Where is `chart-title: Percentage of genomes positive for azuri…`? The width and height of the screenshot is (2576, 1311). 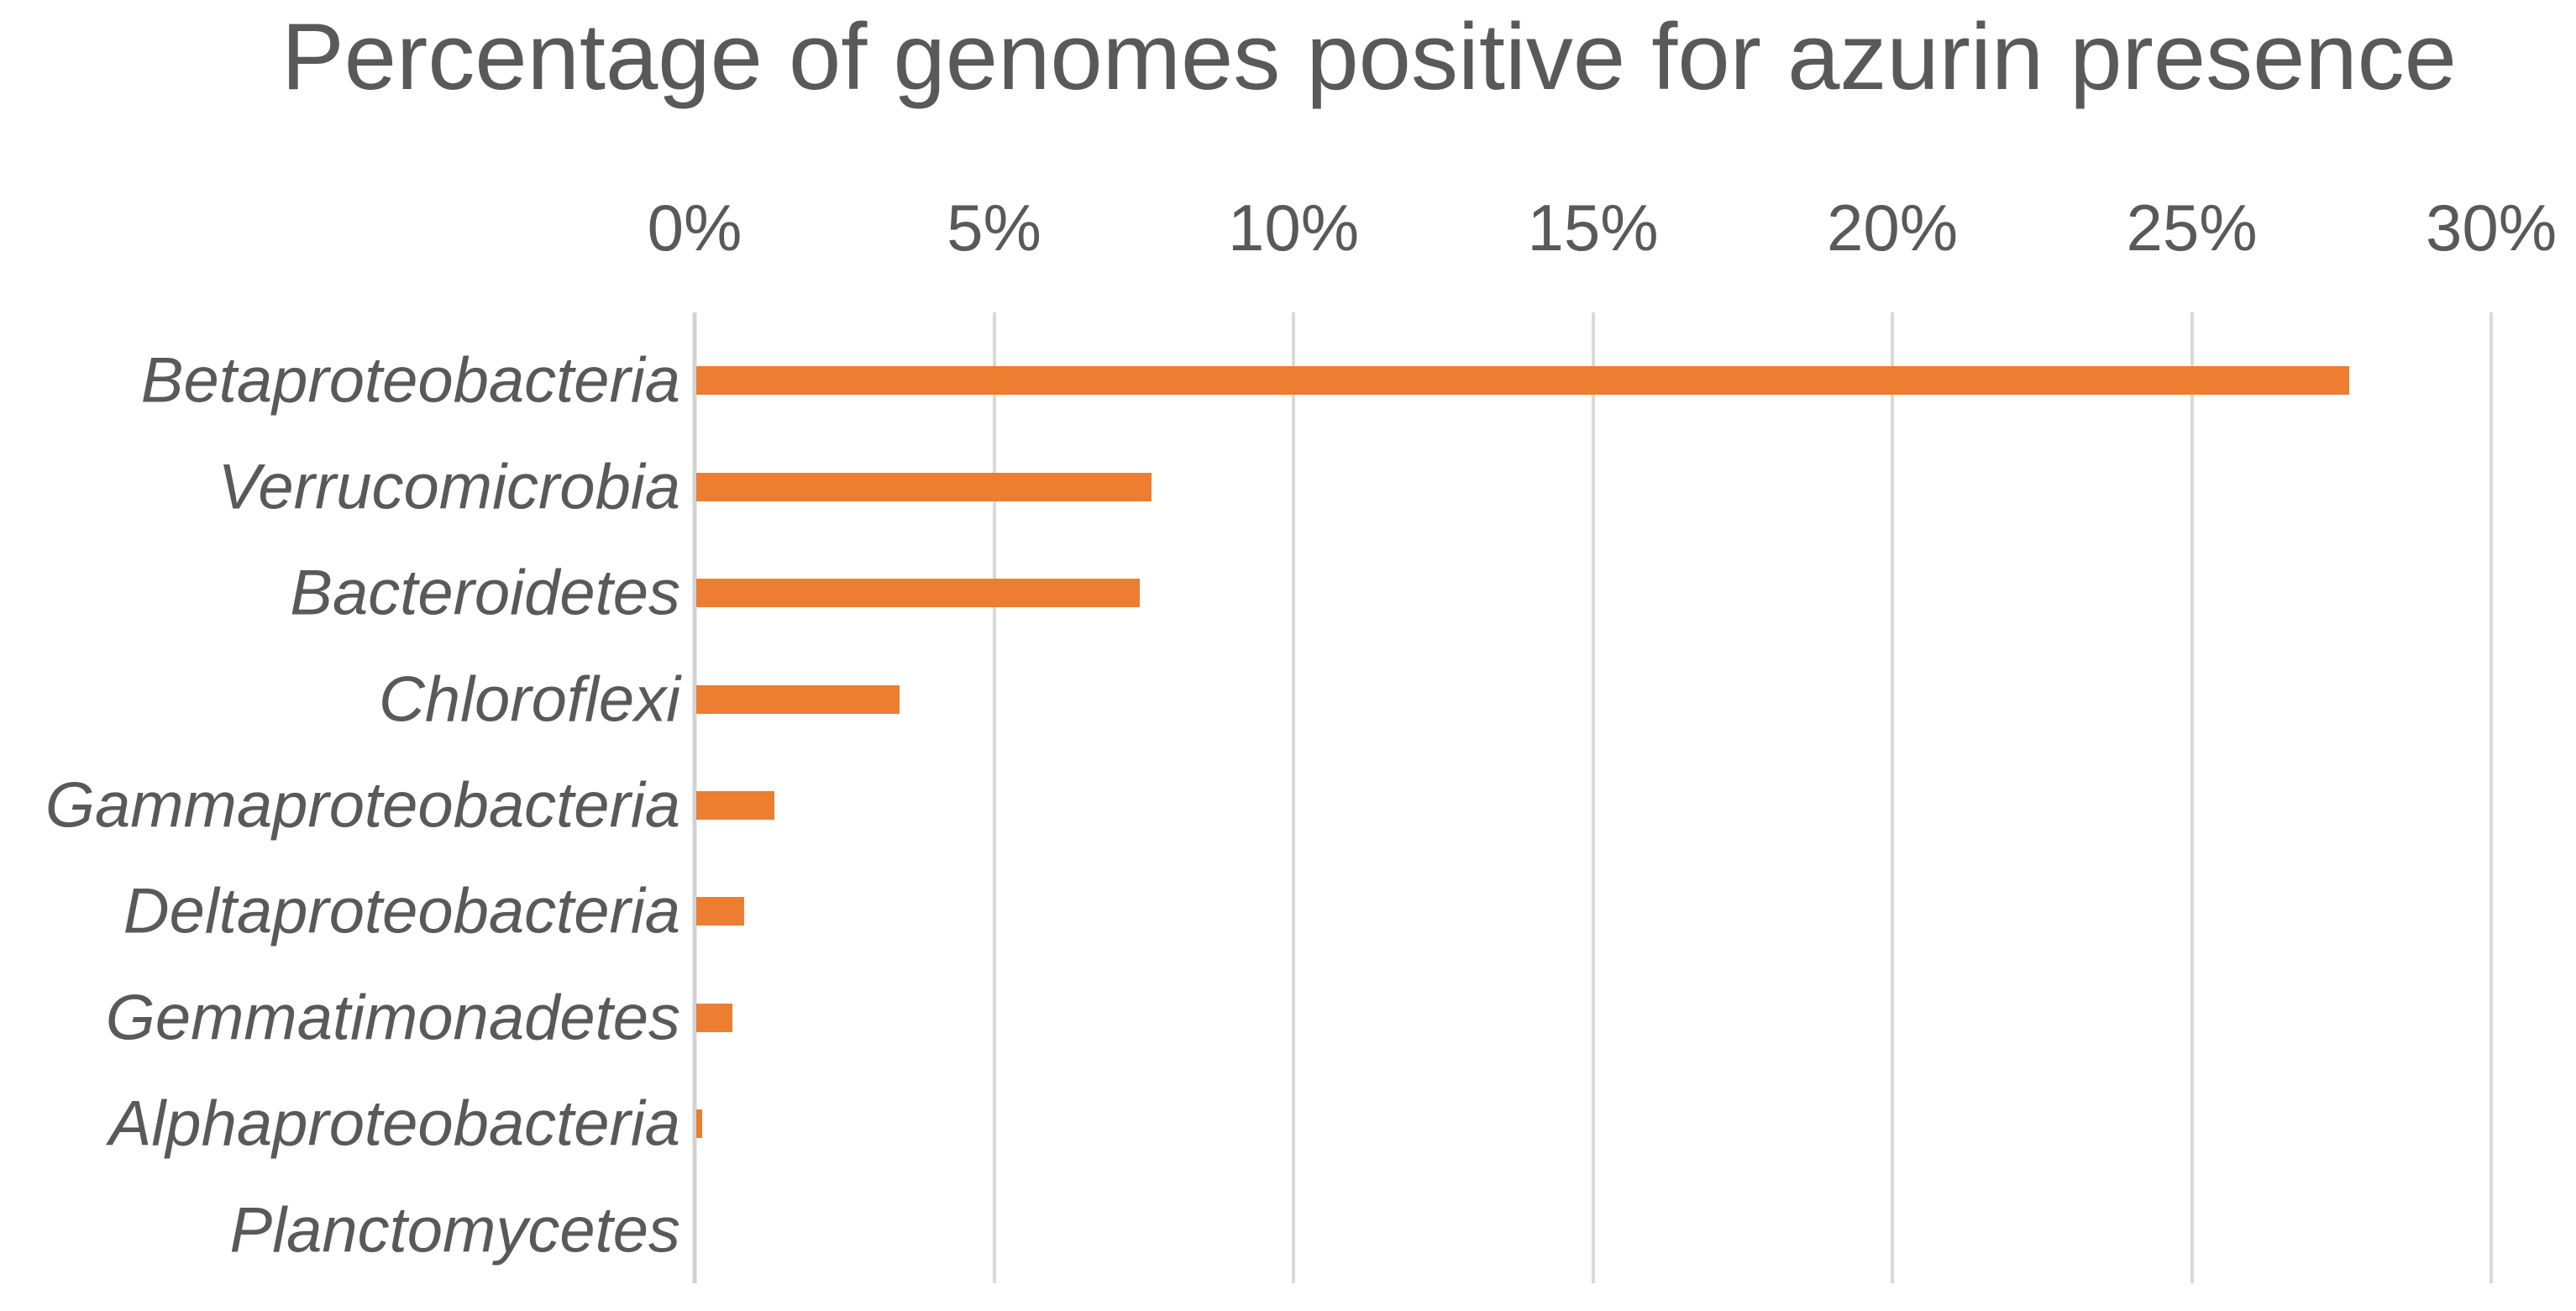 chart-title: Percentage of genomes positive for azuri… is located at coordinates (1369, 57).